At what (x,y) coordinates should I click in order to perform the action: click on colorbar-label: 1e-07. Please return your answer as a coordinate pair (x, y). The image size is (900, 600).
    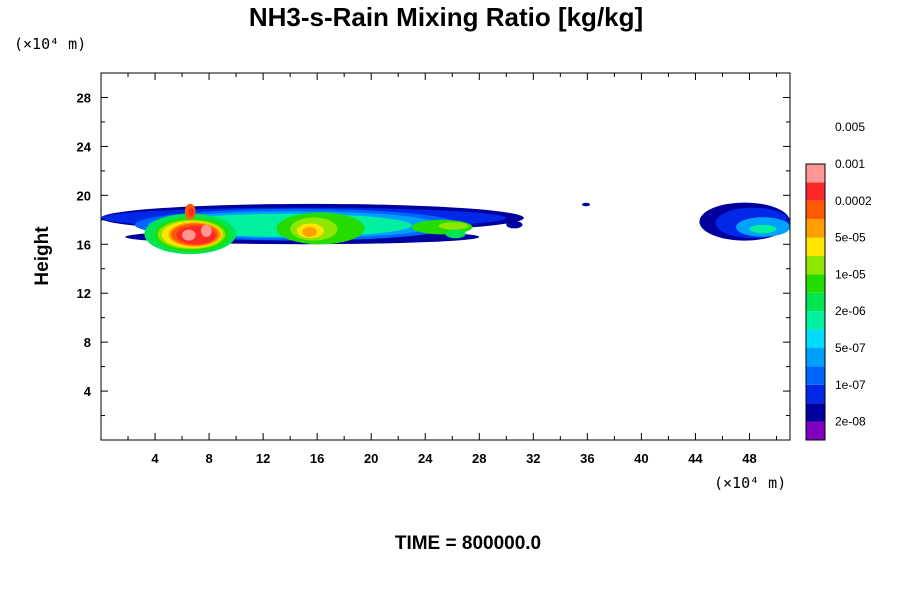
    Looking at the image, I should click on (850, 385).